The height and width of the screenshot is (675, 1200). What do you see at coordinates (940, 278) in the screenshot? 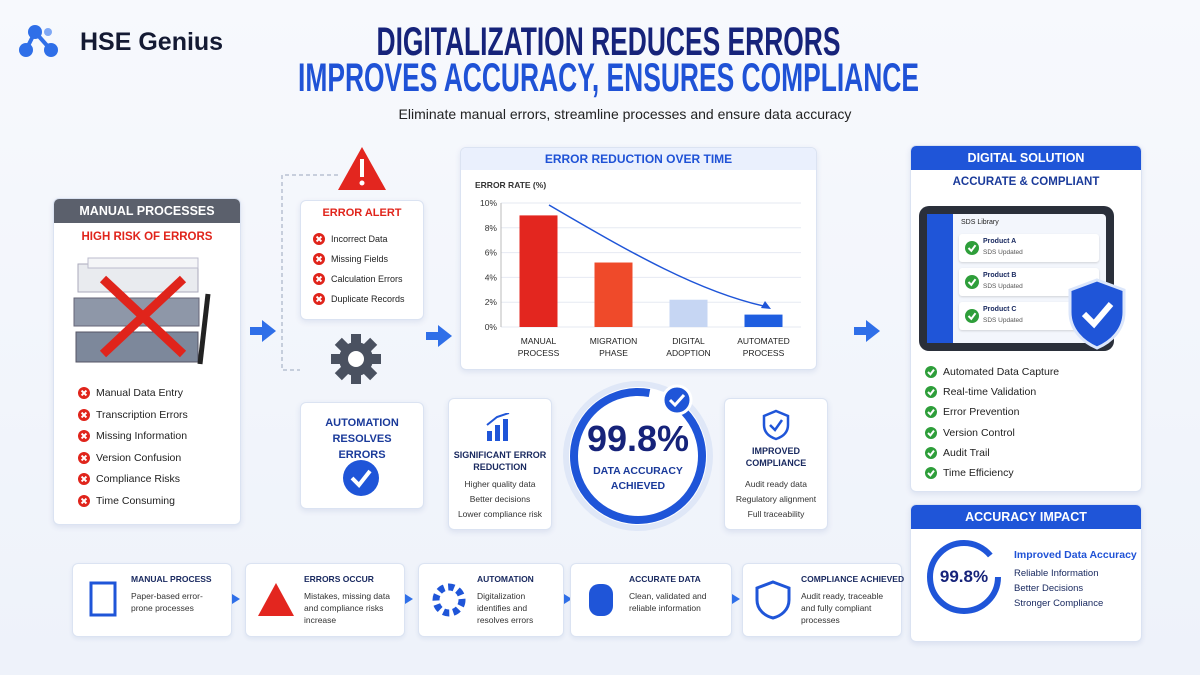
I see `tablet-sidebar` at bounding box center [940, 278].